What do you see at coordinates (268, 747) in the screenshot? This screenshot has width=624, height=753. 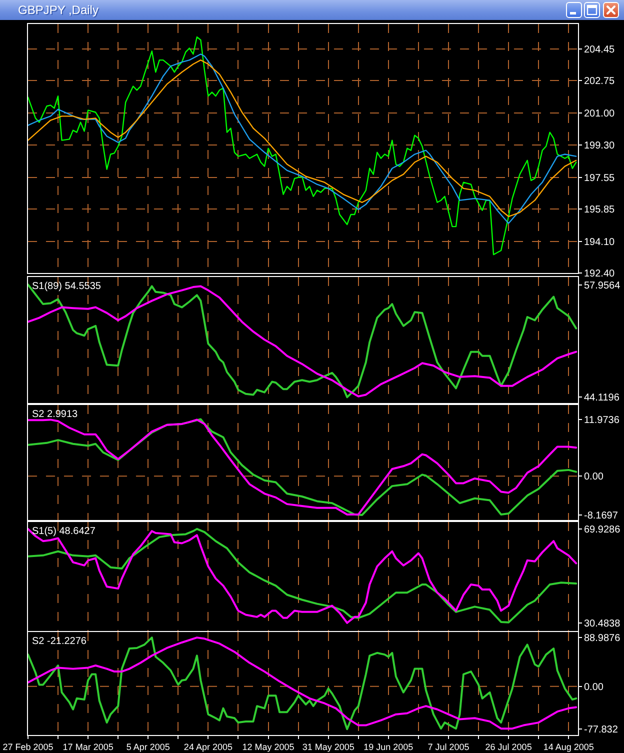 I see `x-tick-label: 12 May 2005` at bounding box center [268, 747].